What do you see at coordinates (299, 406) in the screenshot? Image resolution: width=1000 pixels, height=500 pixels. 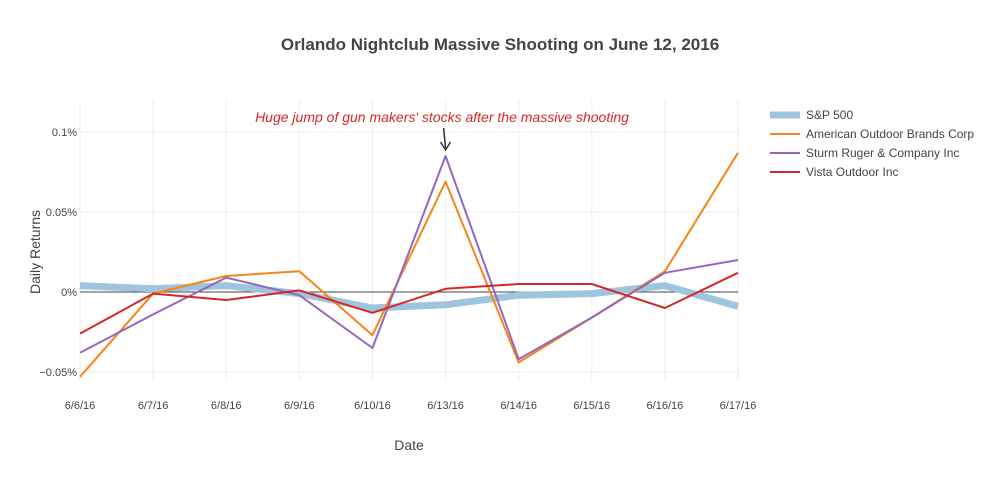 I see `x-tick-label: 6/9/16` at bounding box center [299, 406].